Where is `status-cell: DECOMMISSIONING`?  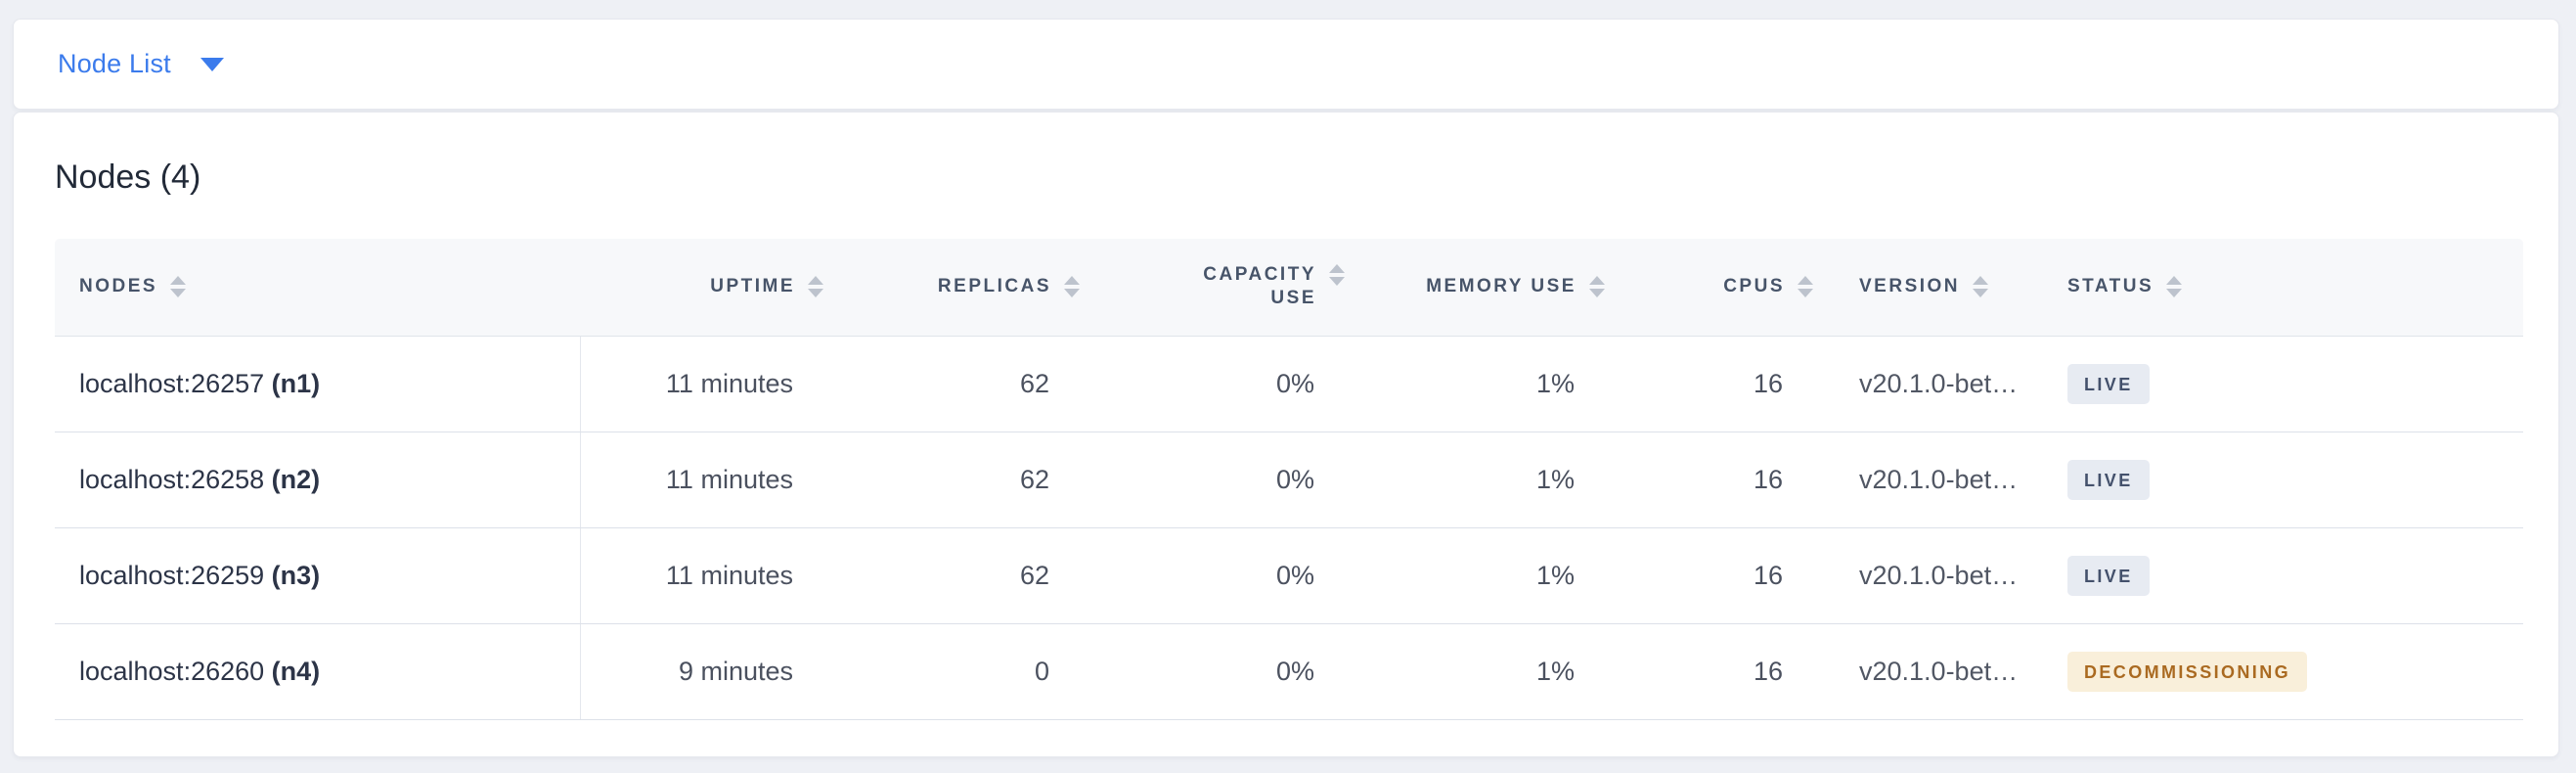 status-cell: DECOMMISSIONING is located at coordinates (2284, 671).